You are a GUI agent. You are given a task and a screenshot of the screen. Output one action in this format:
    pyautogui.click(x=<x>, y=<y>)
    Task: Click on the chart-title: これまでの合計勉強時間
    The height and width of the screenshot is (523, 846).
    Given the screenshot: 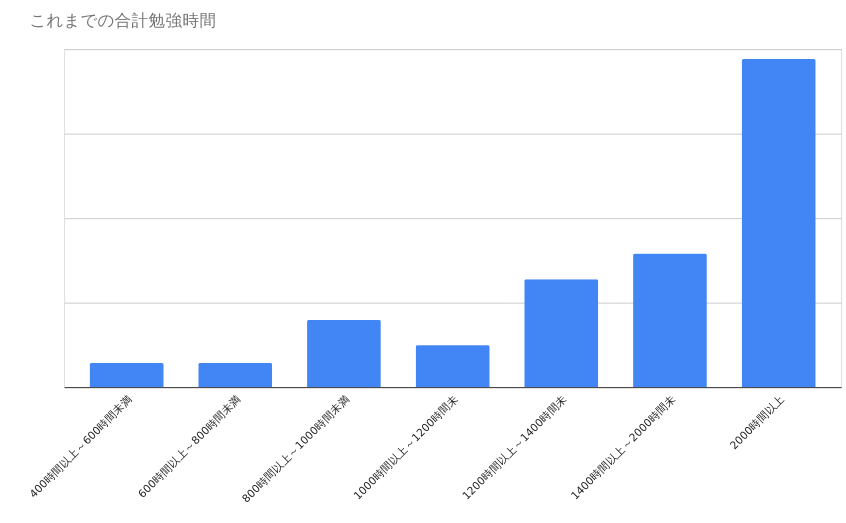 What is the action you would take?
    pyautogui.click(x=122, y=20)
    